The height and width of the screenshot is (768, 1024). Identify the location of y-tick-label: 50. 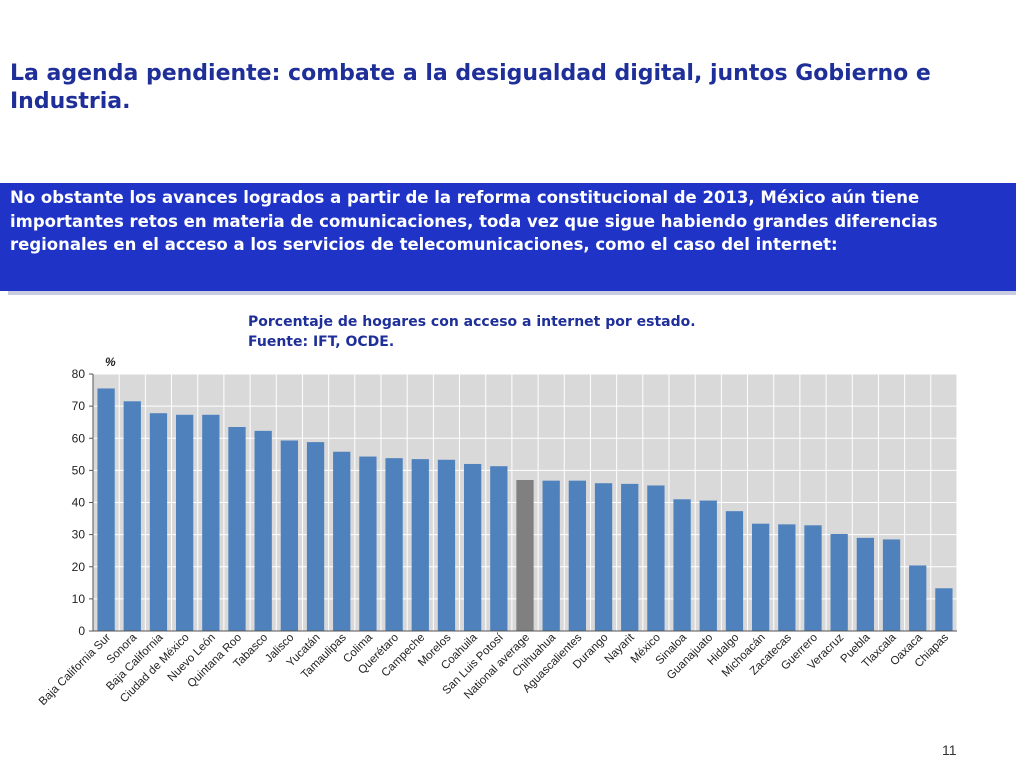
(79, 470).